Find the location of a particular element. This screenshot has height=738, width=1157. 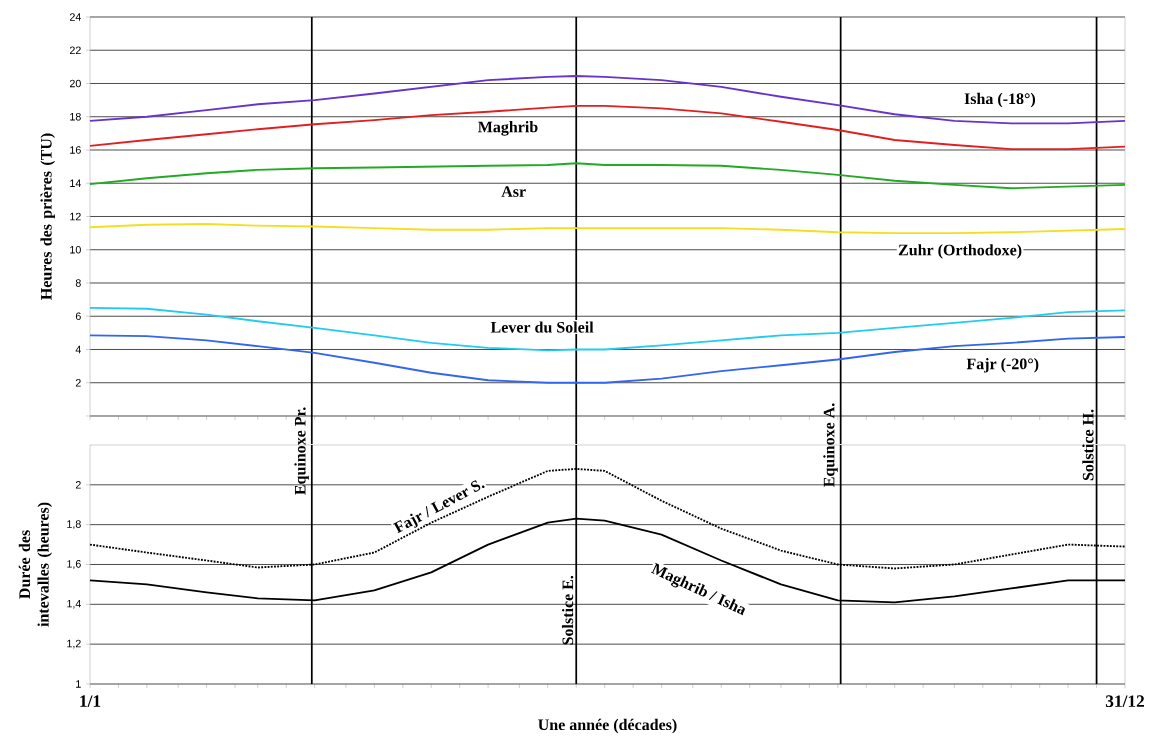

text: Fajr / Lever S. is located at coordinates (438, 507).